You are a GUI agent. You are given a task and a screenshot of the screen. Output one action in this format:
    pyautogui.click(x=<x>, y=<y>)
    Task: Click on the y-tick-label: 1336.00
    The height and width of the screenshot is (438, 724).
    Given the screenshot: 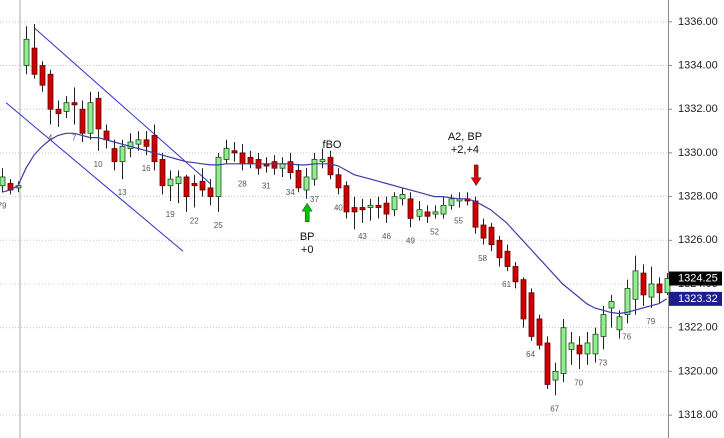 What is the action you would take?
    pyautogui.click(x=698, y=22)
    